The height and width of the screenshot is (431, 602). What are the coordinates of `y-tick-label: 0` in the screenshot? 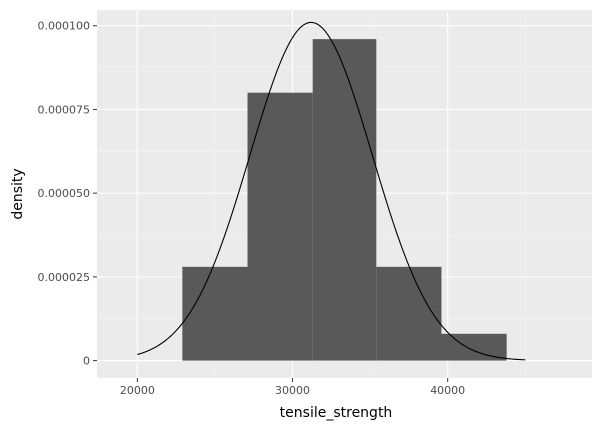 It's located at (86, 361).